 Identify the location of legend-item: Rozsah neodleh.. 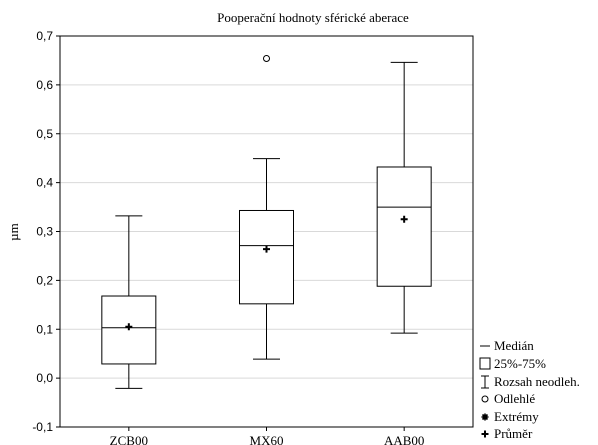
(530, 381).